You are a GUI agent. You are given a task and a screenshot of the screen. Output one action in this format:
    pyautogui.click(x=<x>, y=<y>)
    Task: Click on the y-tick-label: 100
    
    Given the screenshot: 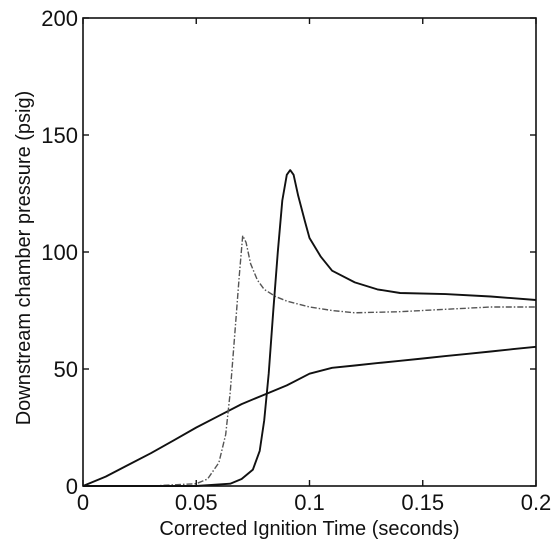 What is the action you would take?
    pyautogui.click(x=59, y=252)
    